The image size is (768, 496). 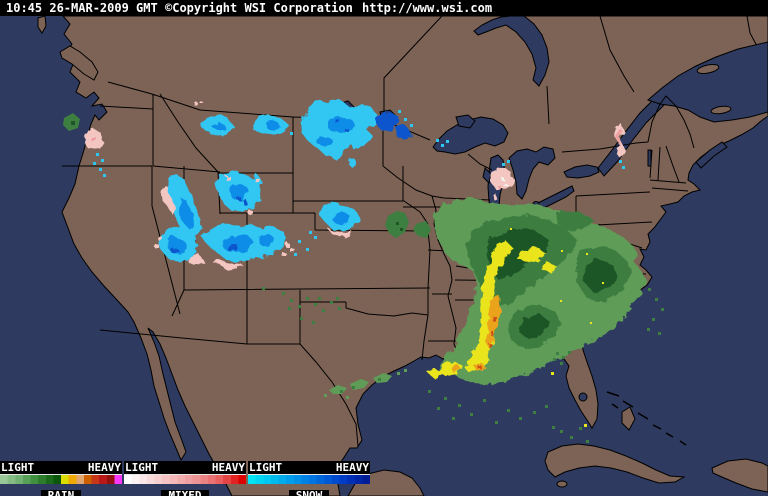 What do you see at coordinates (427, 8) in the screenshot?
I see `website-url: http://www.wsi.com` at bounding box center [427, 8].